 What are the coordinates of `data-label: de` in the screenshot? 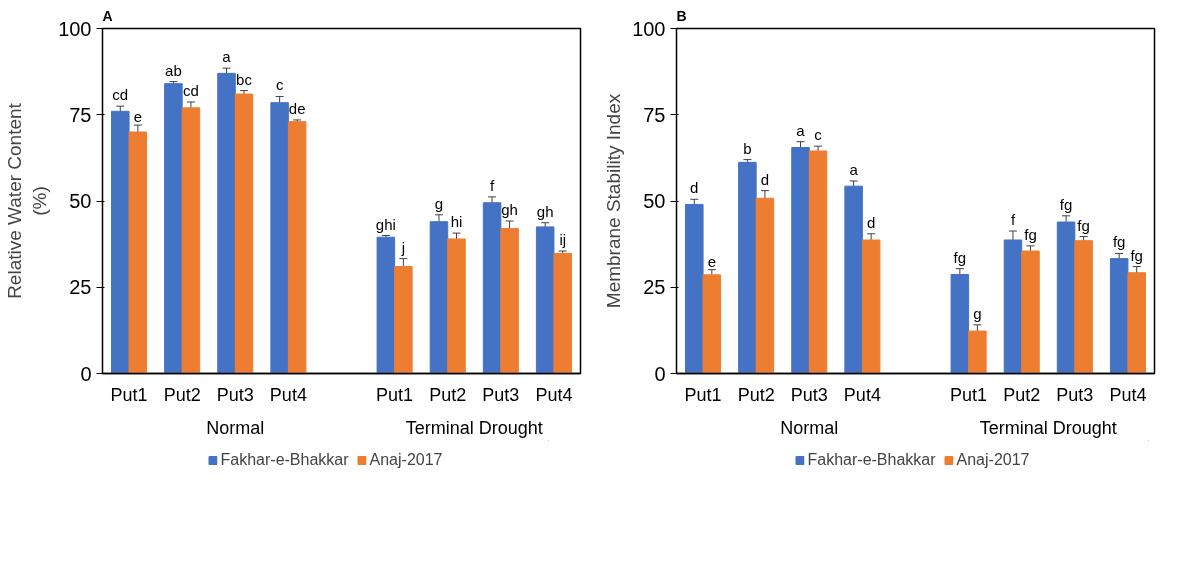 It's located at (297, 108).